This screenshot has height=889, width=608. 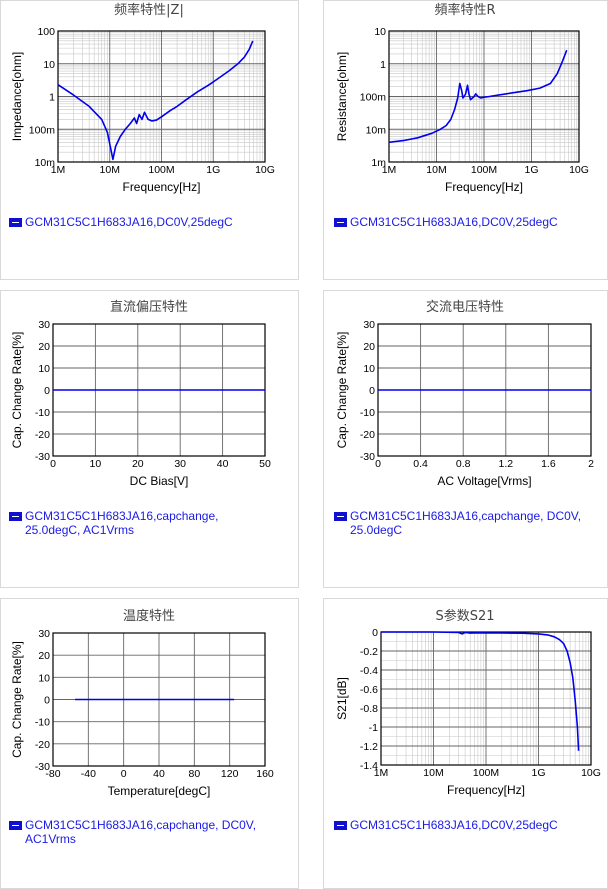 I want to click on x-tick-label: 0.8, so click(x=463, y=464).